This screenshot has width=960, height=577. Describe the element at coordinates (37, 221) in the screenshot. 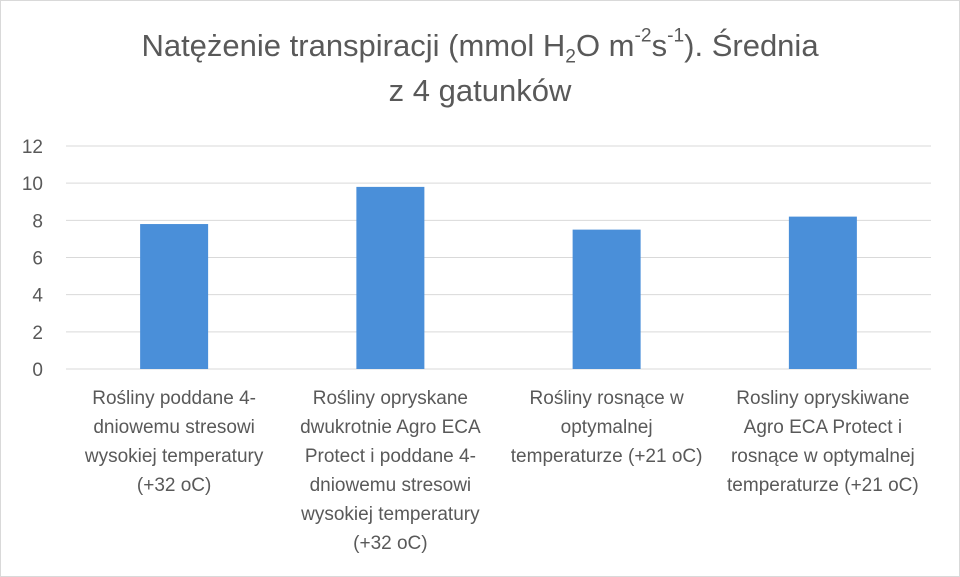

I see `y-tick-label: 8` at that location.